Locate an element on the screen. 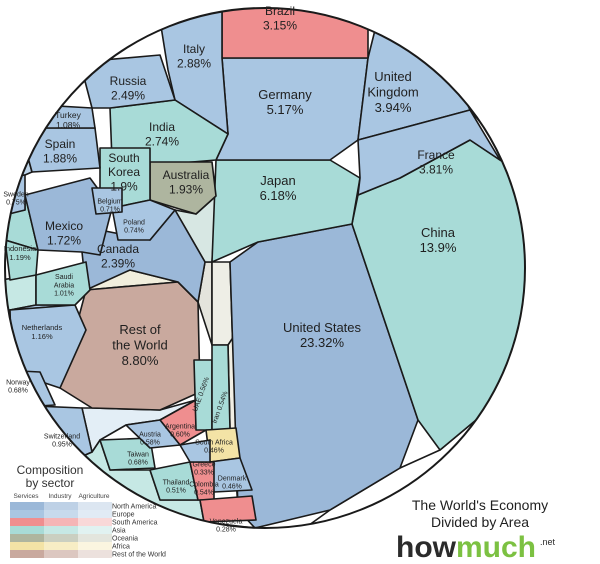 This screenshot has width=600, height=564. label-germany-name: Germany is located at coordinates (285, 94).